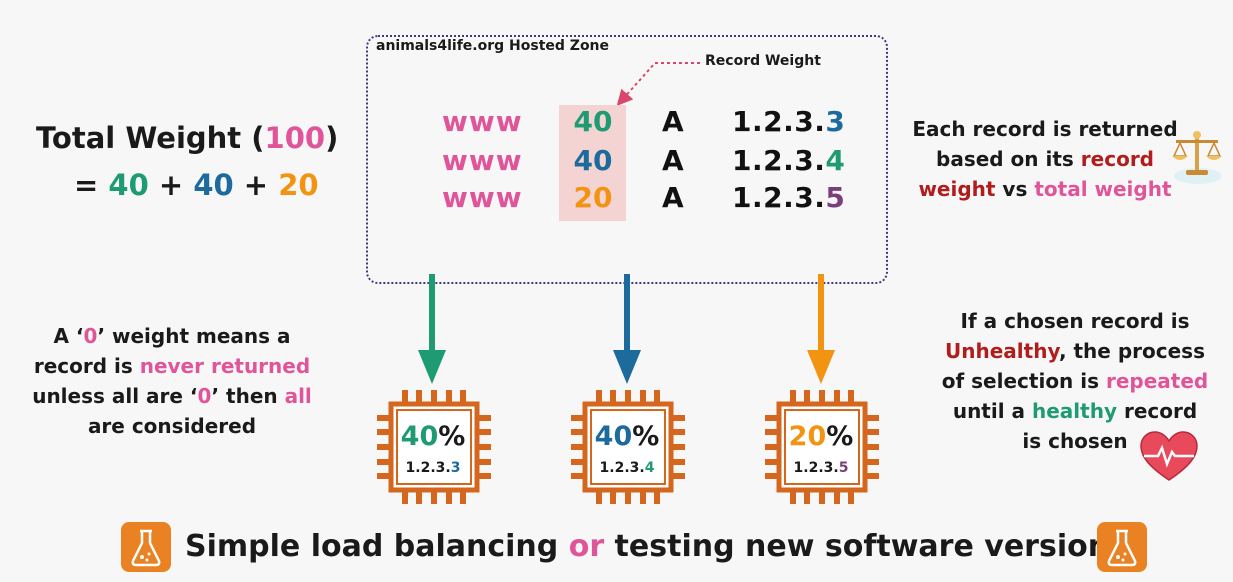 This screenshot has width=1233, height=582. What do you see at coordinates (493, 46) in the screenshot?
I see `hosted-zone-title: animals4life.org Hosted Zone` at bounding box center [493, 46].